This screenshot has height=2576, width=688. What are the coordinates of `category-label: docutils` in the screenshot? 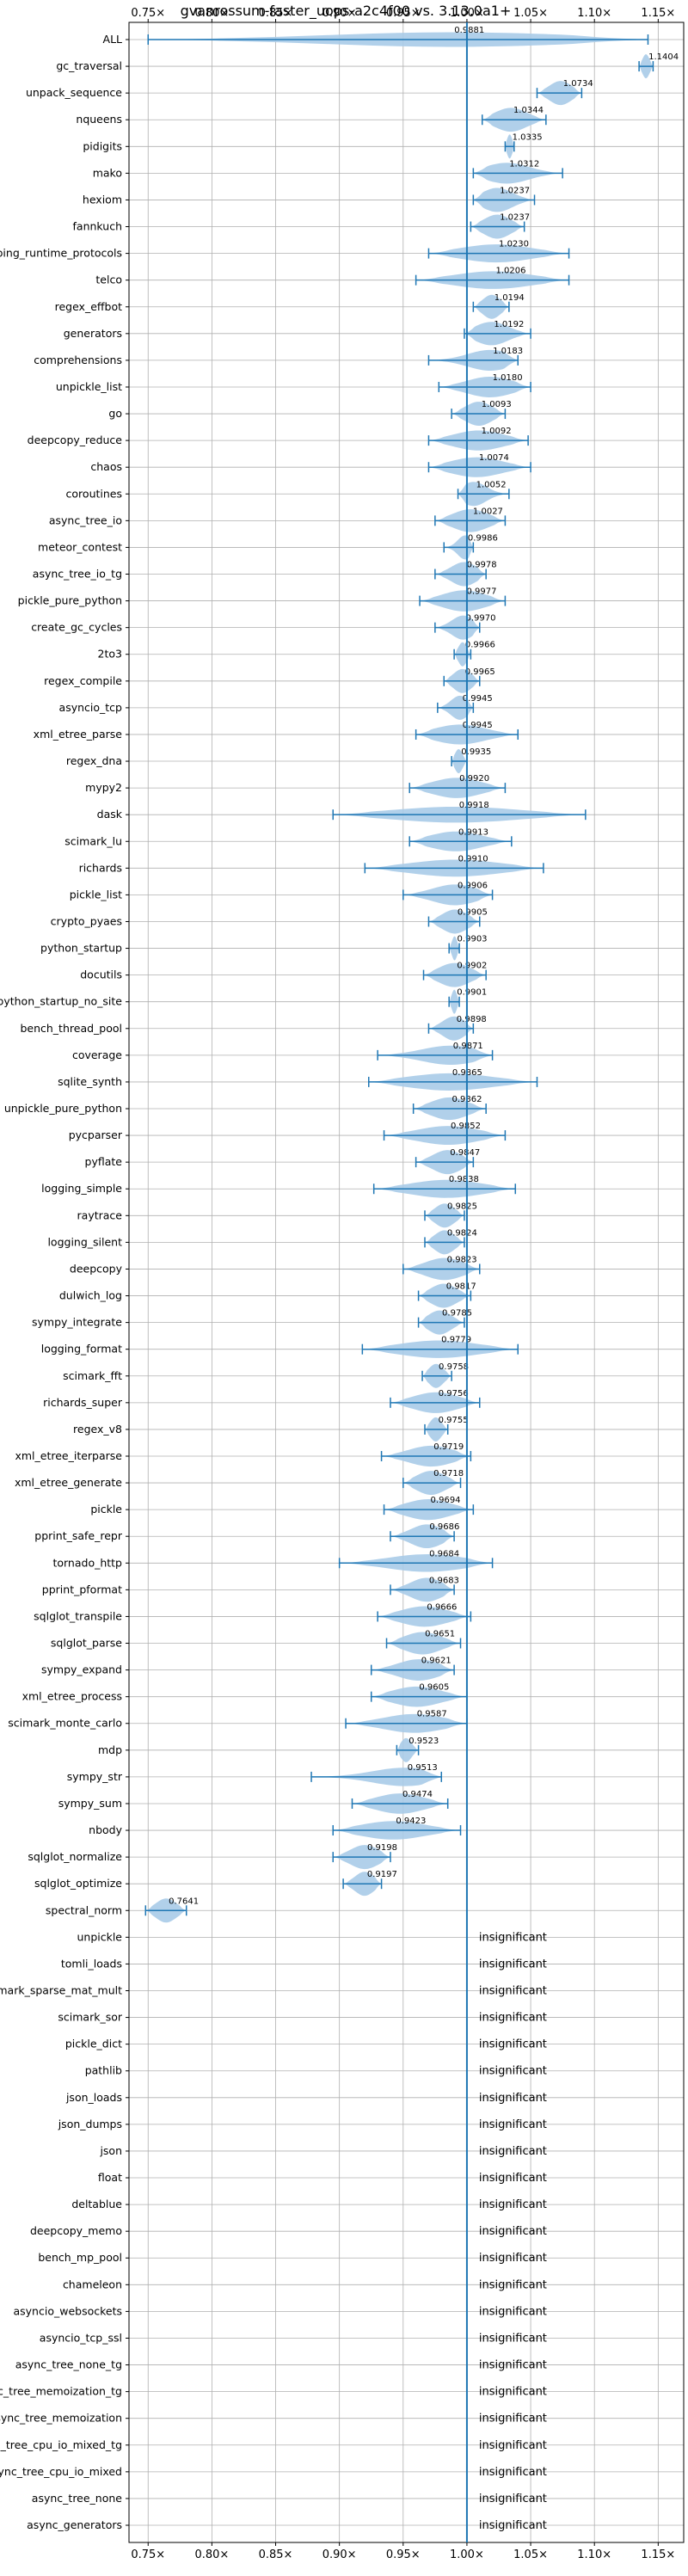 It's located at (101, 974).